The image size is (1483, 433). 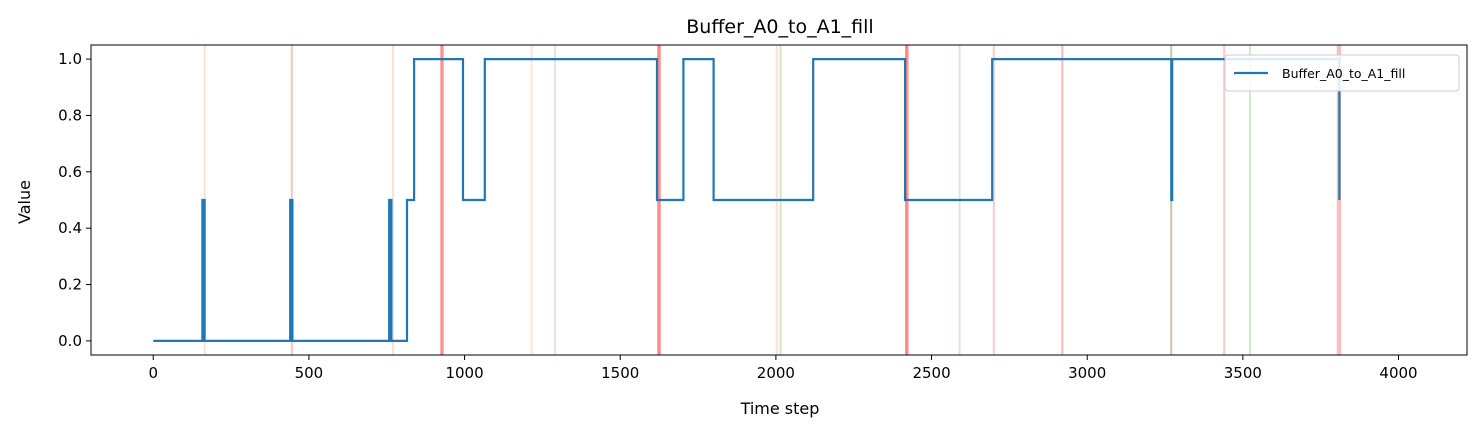 What do you see at coordinates (931, 373) in the screenshot?
I see `x-tick-label: 2500` at bounding box center [931, 373].